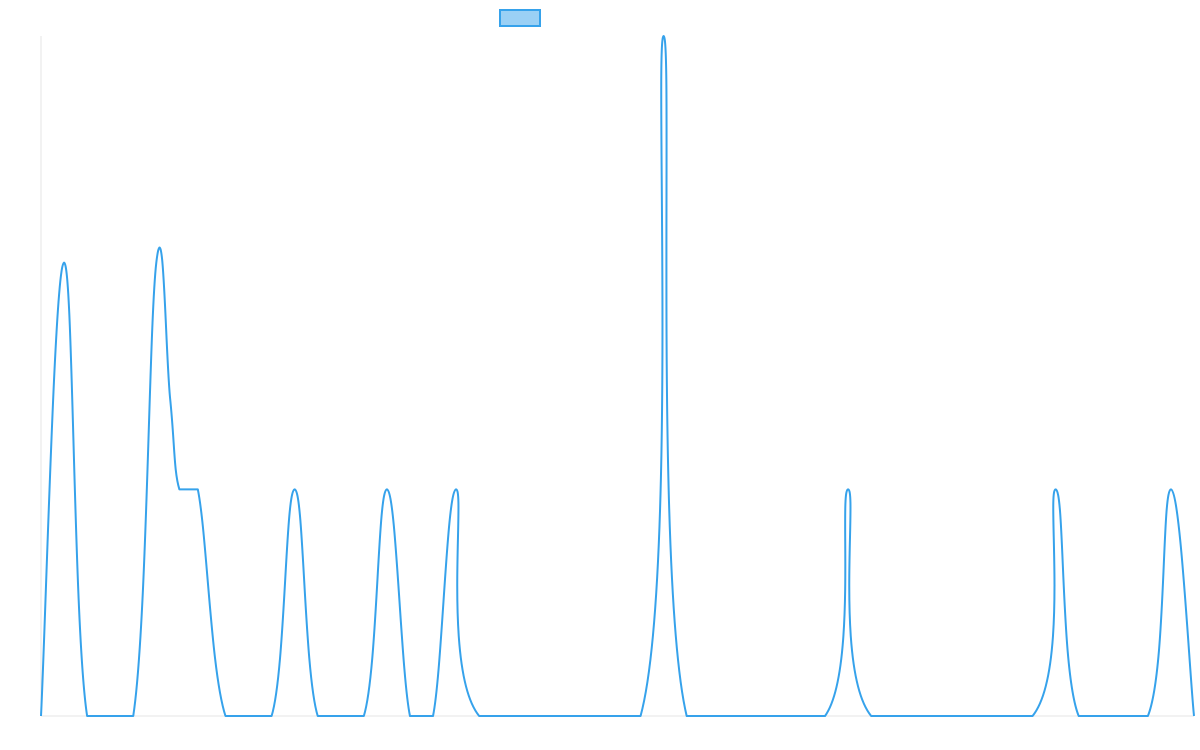 This screenshot has height=750, width=1200. I want to click on legend, so click(520, 18).